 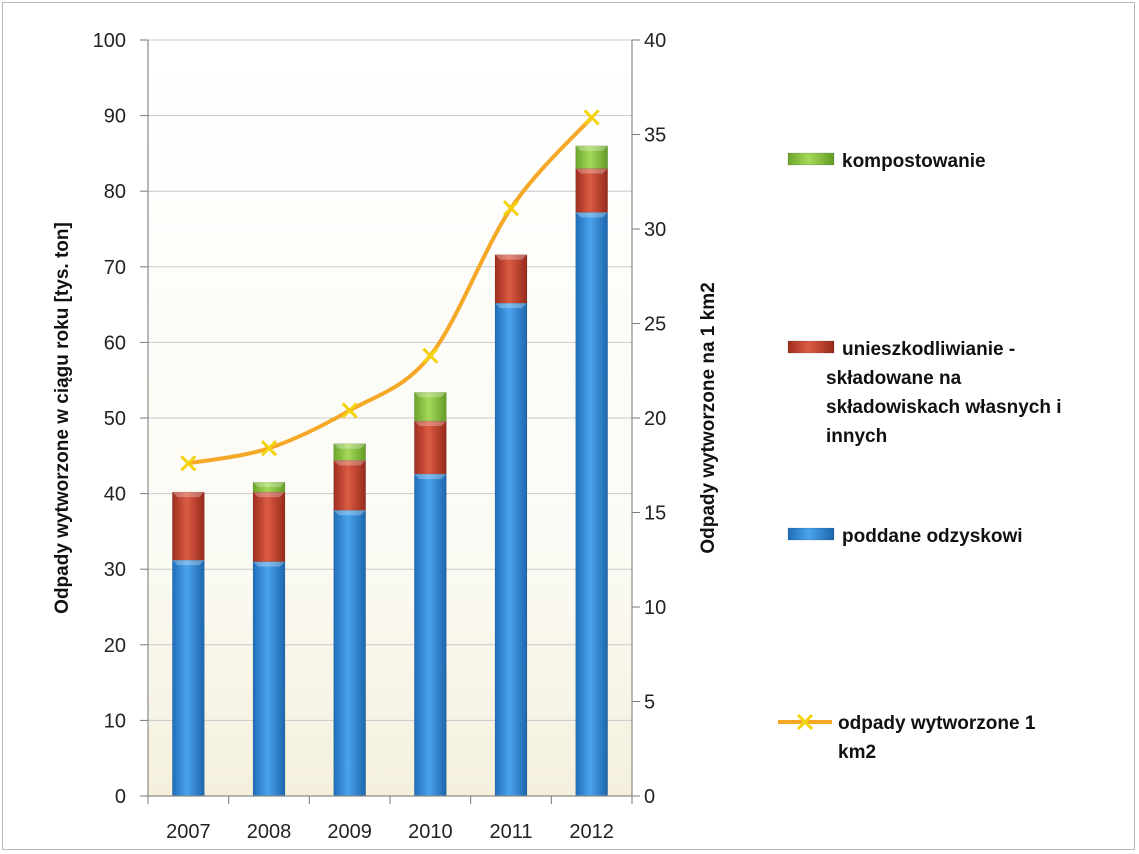 I want to click on y-tick-label: 10, so click(x=115, y=721).